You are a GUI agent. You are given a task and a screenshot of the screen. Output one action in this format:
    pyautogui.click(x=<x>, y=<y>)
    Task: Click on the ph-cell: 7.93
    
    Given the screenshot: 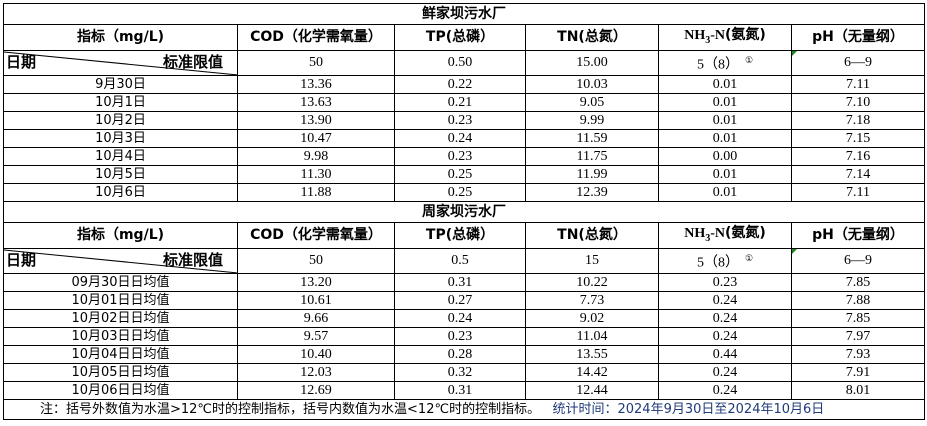 What is the action you would take?
    pyautogui.click(x=858, y=354)
    